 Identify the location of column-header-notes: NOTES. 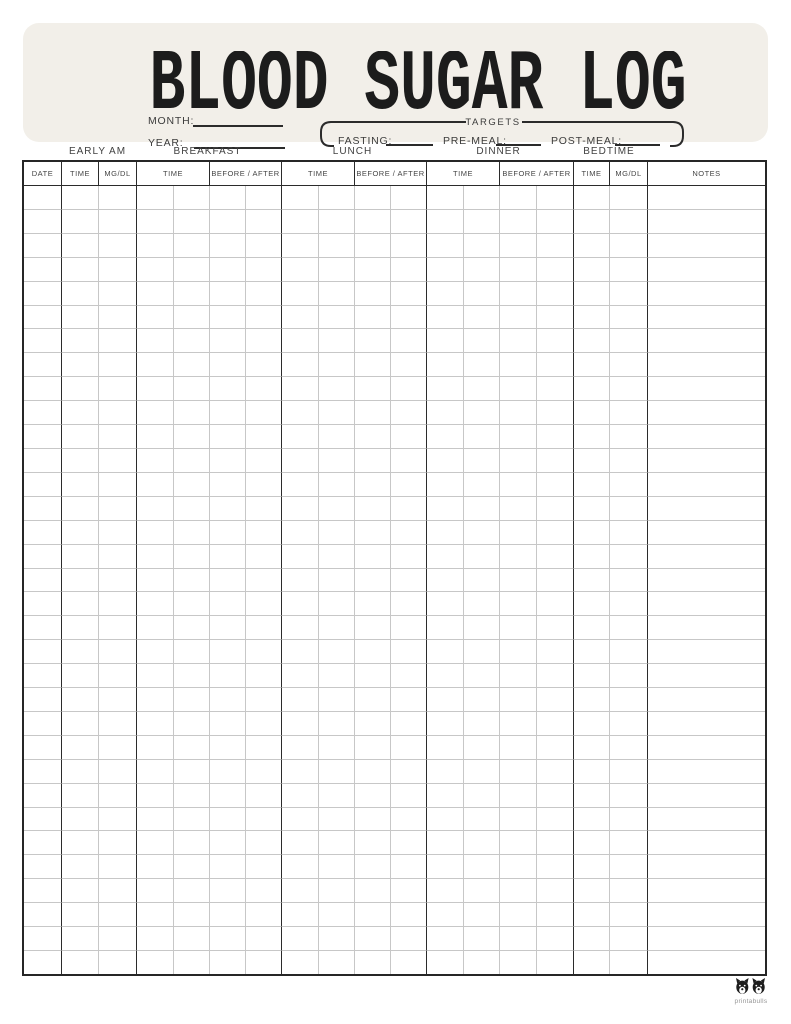
(706, 174).